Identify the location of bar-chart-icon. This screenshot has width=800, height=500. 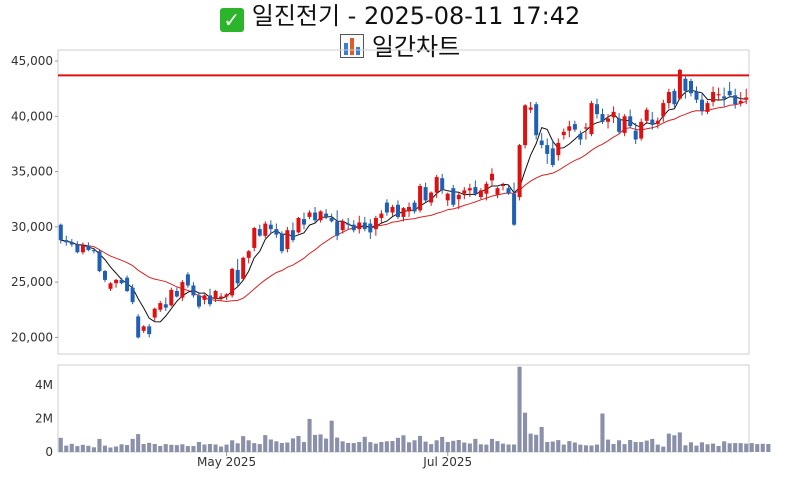
(351, 46).